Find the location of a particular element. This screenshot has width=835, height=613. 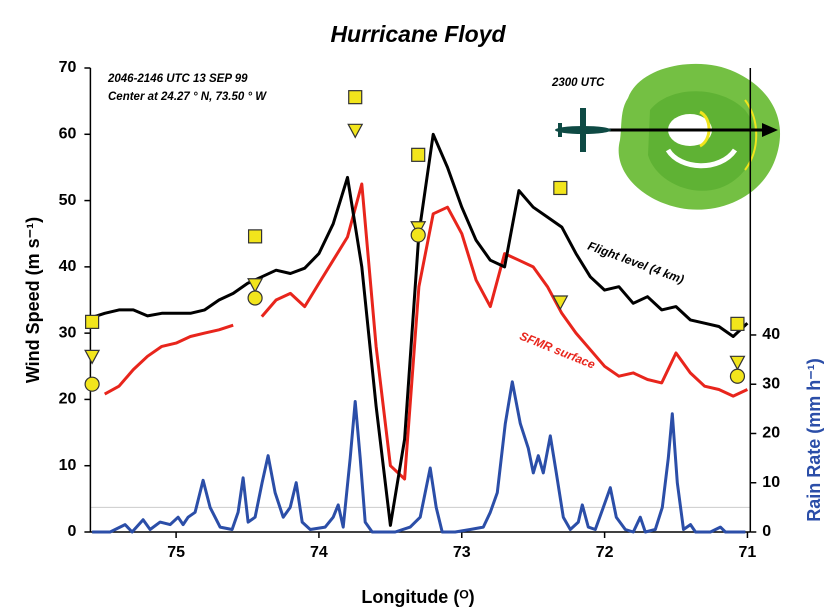

y-tick-label: 20 is located at coordinates (68, 399).